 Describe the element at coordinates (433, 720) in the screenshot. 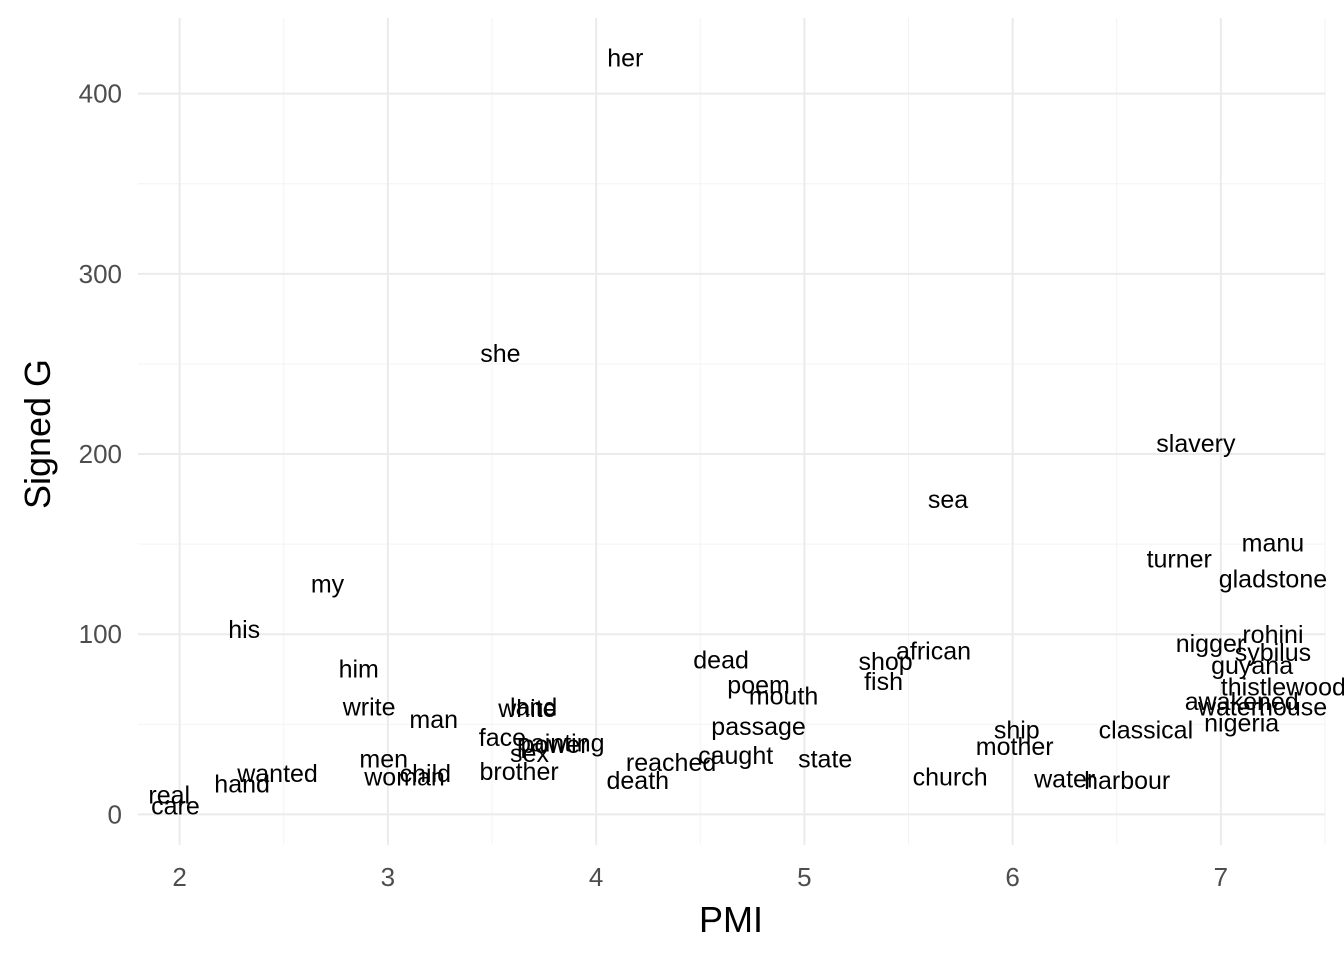

I see `point-label: man` at that location.